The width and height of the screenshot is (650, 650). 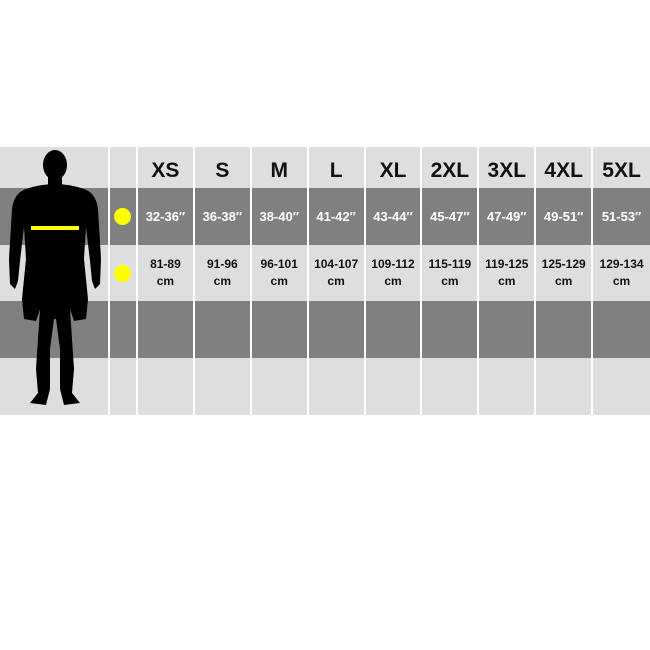 I want to click on chest-cm-value: 104-107, so click(x=336, y=264).